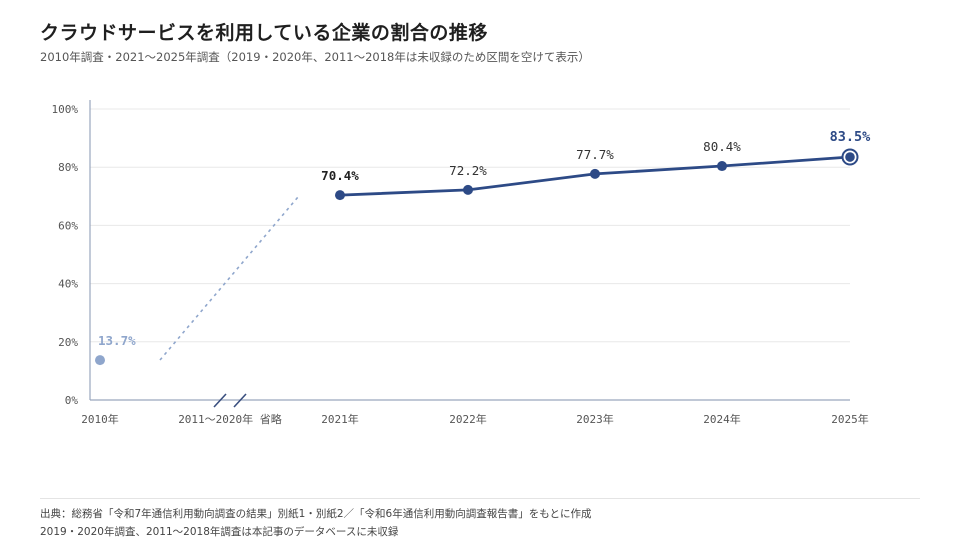 Image resolution: width=960 pixels, height=560 pixels. What do you see at coordinates (219, 532) in the screenshot?
I see `coverage-note: 2019・2020年調査、2011～2018年調査は本記事のデータベースに未収録` at bounding box center [219, 532].